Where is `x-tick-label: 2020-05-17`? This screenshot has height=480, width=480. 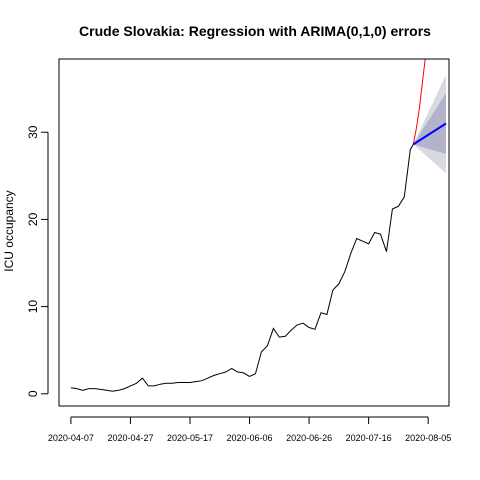
x-tick-label: 2020-05-17 is located at coordinates (190, 438).